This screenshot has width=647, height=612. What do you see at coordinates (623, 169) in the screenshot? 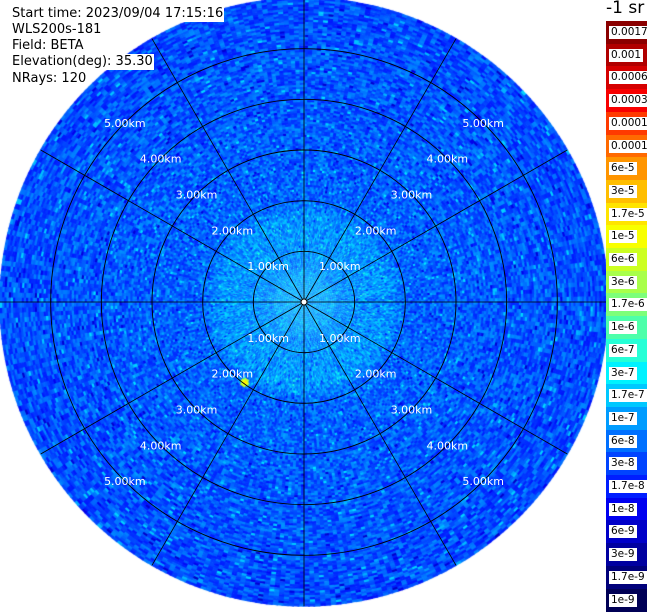
I see `colorbar-tick-label: 6e-5` at bounding box center [623, 169].